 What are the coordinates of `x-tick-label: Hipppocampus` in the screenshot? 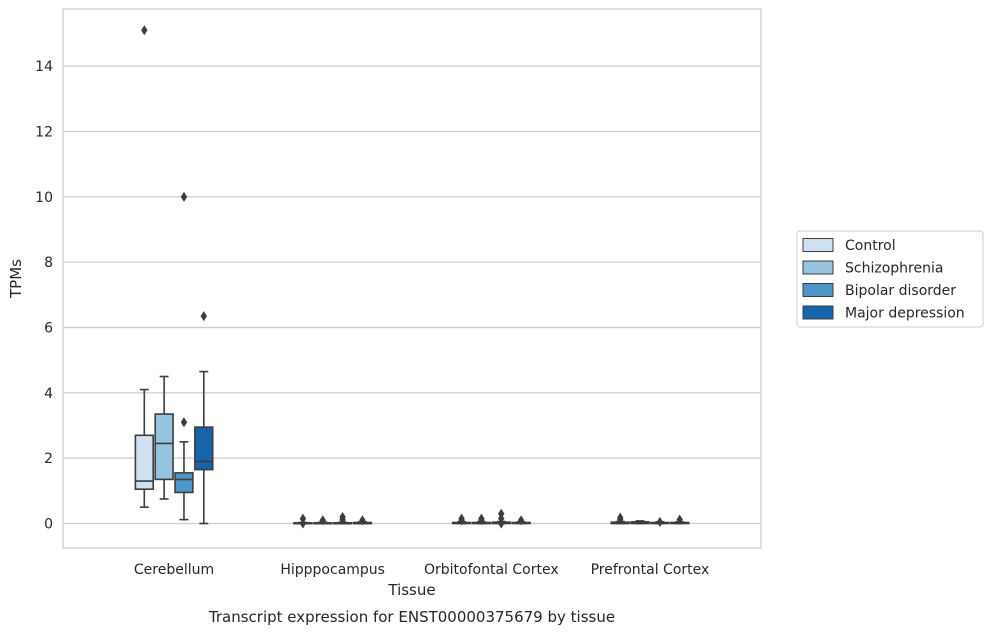 It's located at (332, 570).